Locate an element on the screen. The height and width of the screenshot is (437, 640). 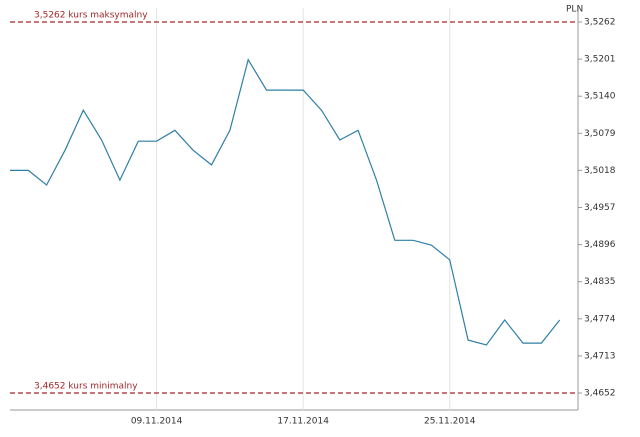
y-tick-label: 3,4713 is located at coordinates (600, 356).